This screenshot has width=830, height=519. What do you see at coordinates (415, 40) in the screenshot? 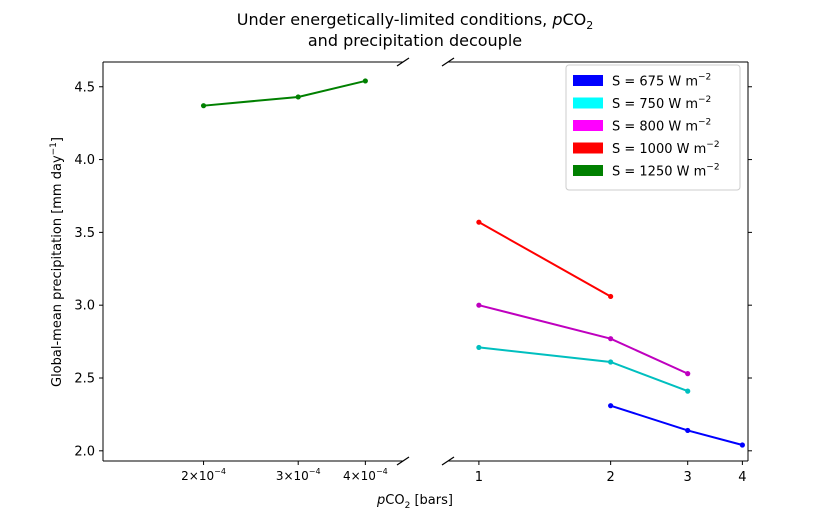
I see `chart-title-line-2: and precipitation decouple` at bounding box center [415, 40].